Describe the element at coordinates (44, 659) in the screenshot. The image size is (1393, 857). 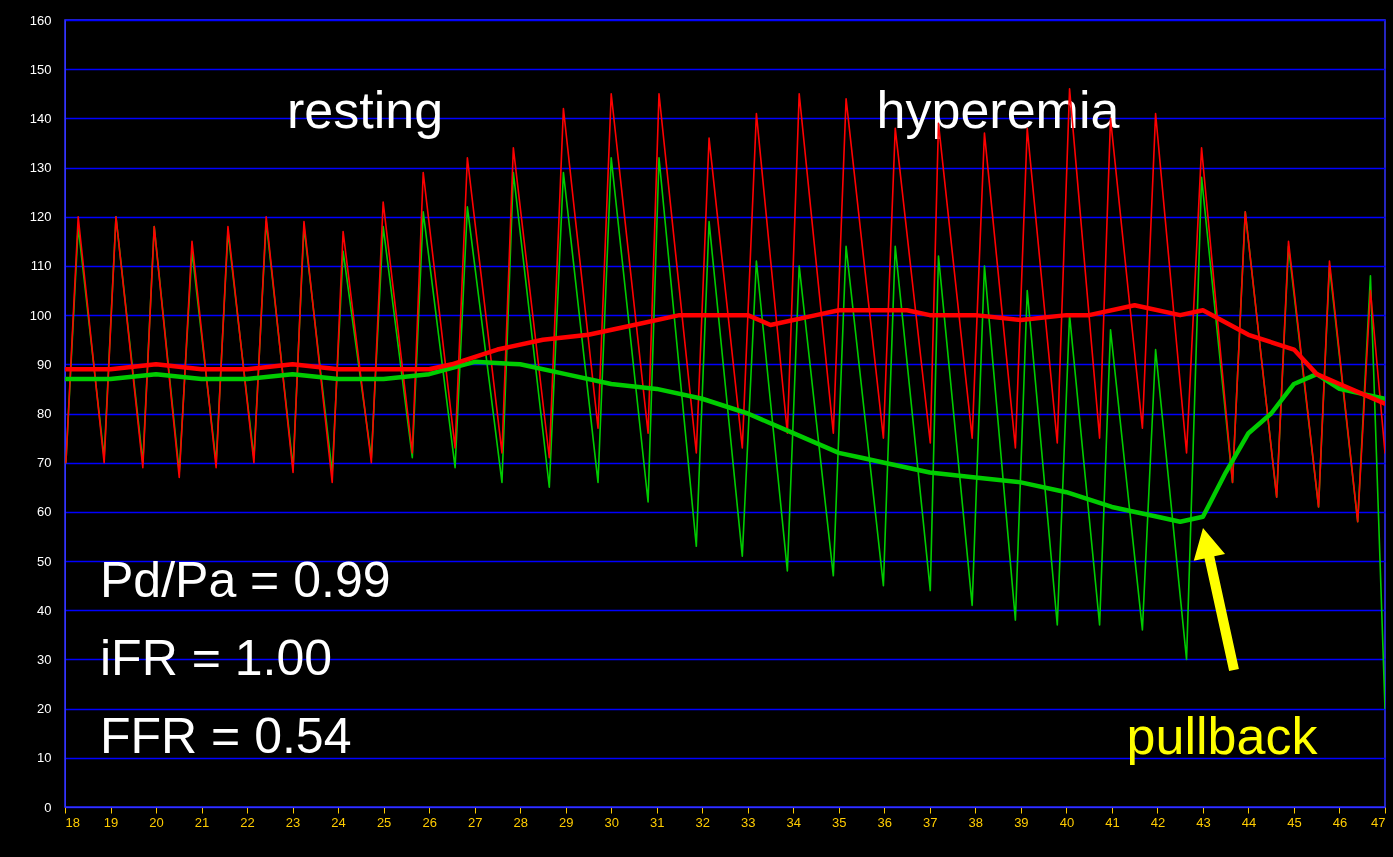
I see `y-tick-label: 30` at that location.